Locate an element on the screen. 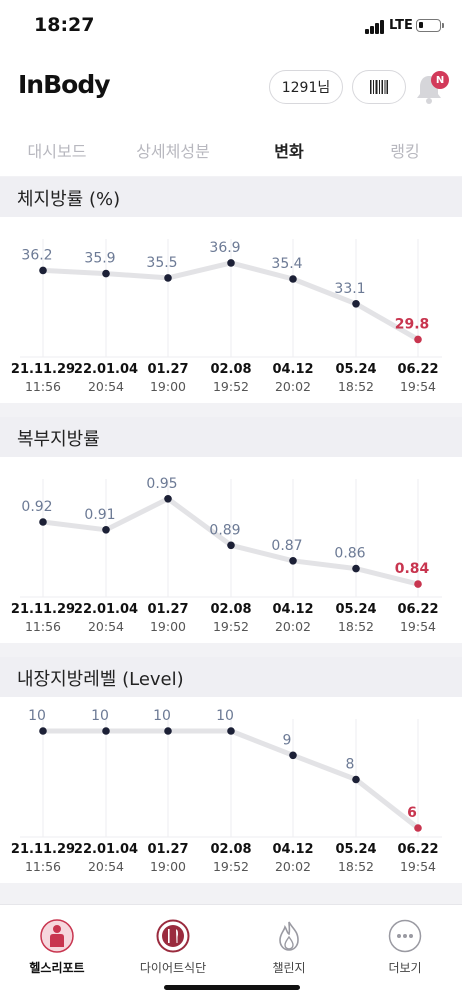 The width and height of the screenshot is (462, 1000). value-label: 35.5 is located at coordinates (161, 263).